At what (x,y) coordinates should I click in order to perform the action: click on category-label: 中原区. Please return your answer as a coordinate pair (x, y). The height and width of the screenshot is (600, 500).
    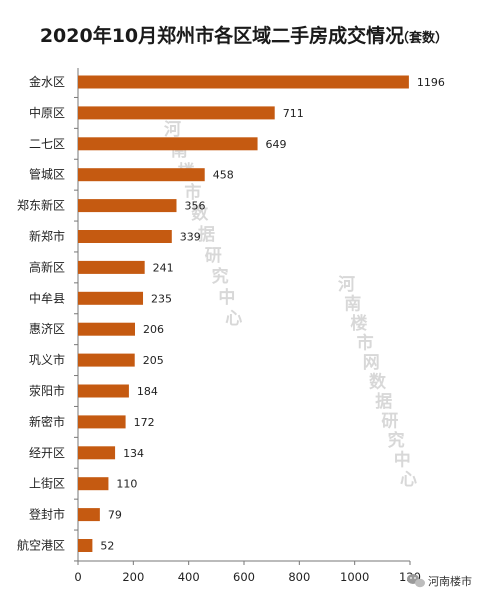
    Looking at the image, I should click on (47, 112).